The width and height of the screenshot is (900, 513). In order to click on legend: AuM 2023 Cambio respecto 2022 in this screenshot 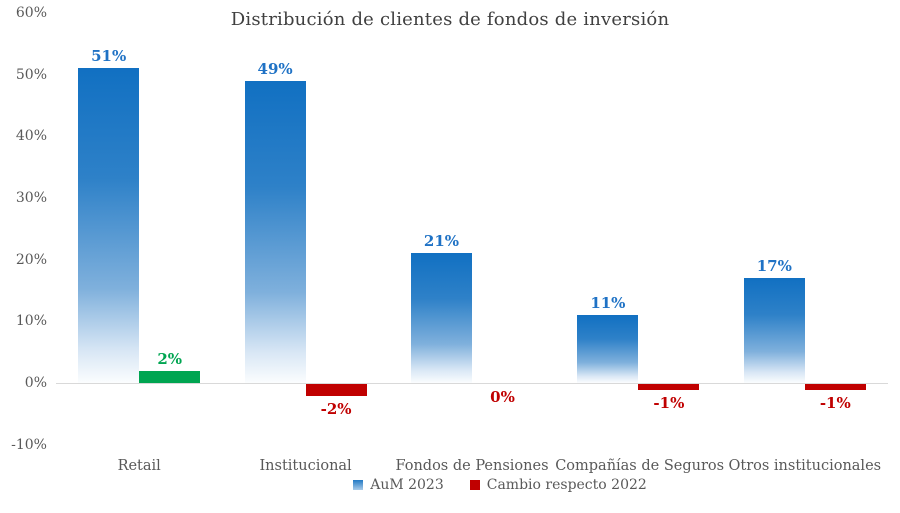, I will do `click(478, 485)`.